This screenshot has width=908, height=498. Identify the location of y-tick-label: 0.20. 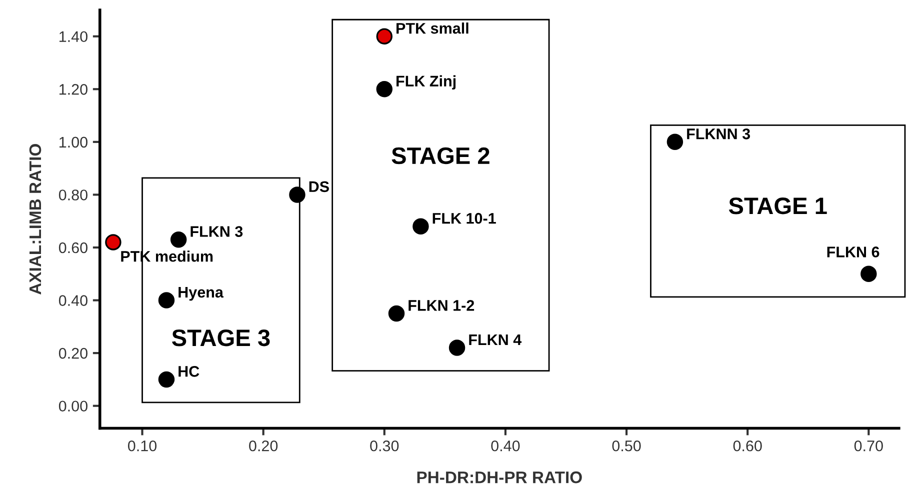
(73, 353).